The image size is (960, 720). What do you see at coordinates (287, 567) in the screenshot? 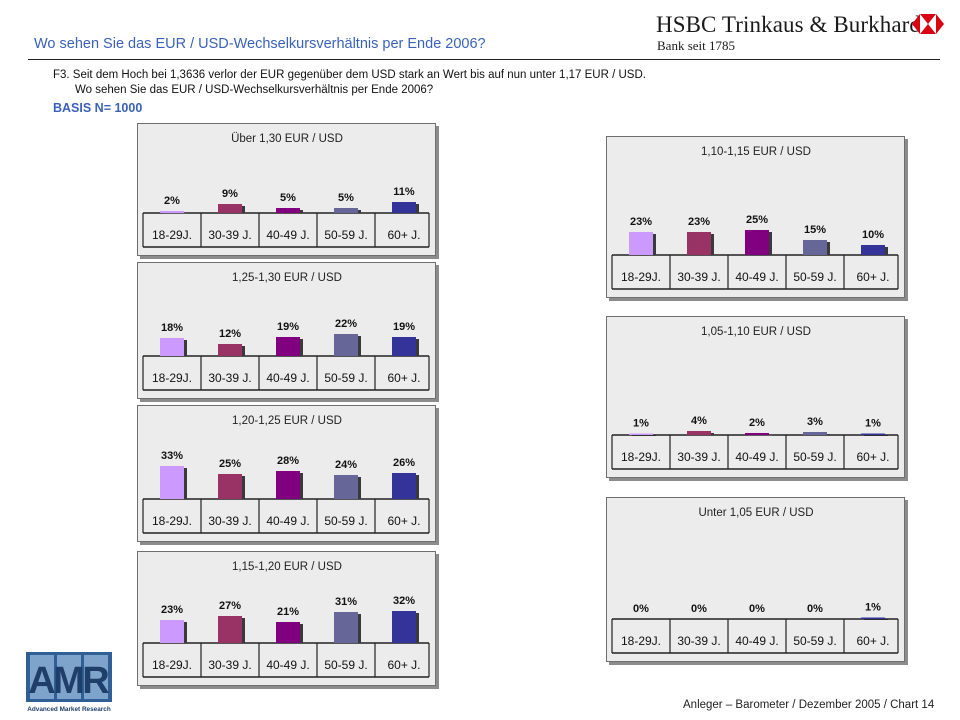
I see `chart-title: 1,15-1,20 EUR / USD` at bounding box center [287, 567].